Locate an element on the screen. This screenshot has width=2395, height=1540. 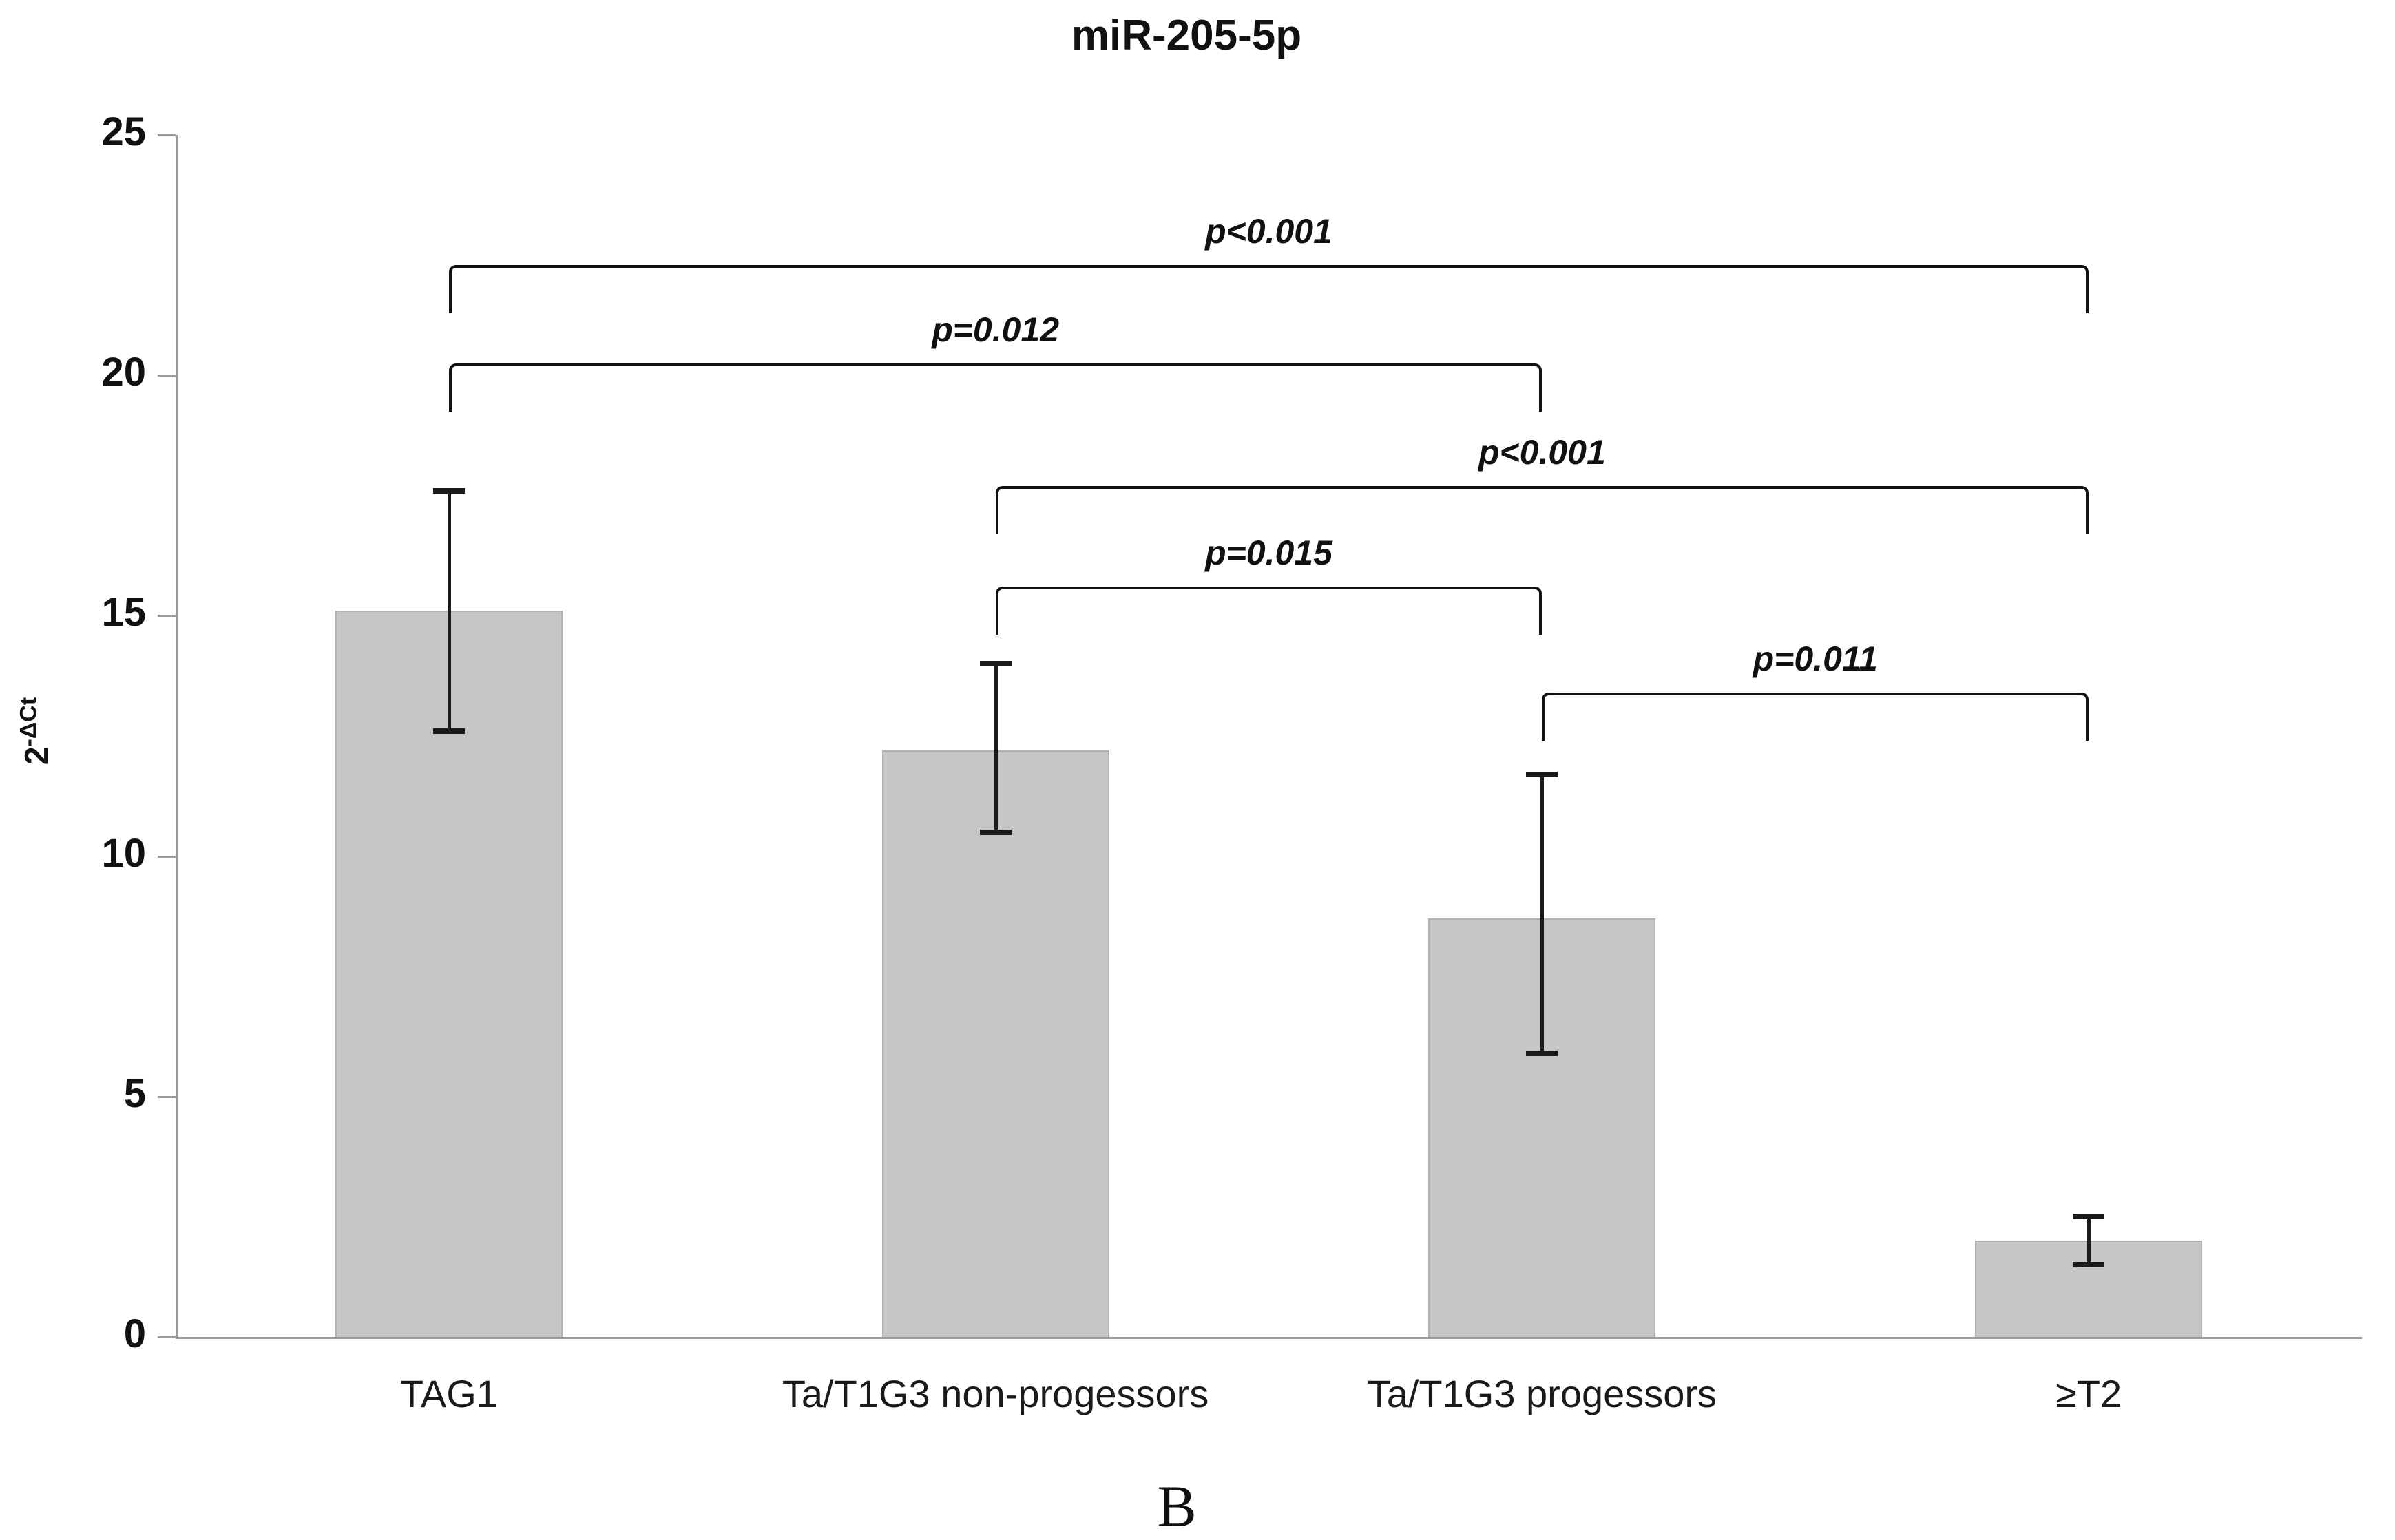
y-axis-line is located at coordinates (177, 737).